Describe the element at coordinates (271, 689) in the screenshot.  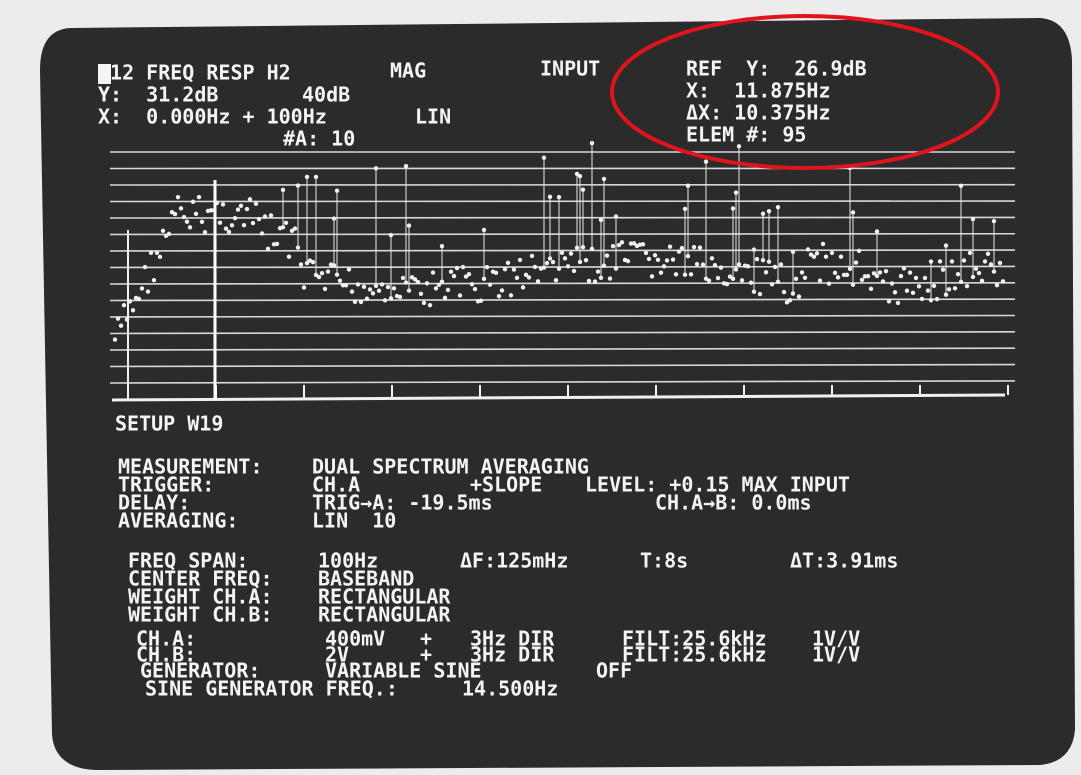
I see `setup-label: SINE GENERATOR FREQ.:` at that location.